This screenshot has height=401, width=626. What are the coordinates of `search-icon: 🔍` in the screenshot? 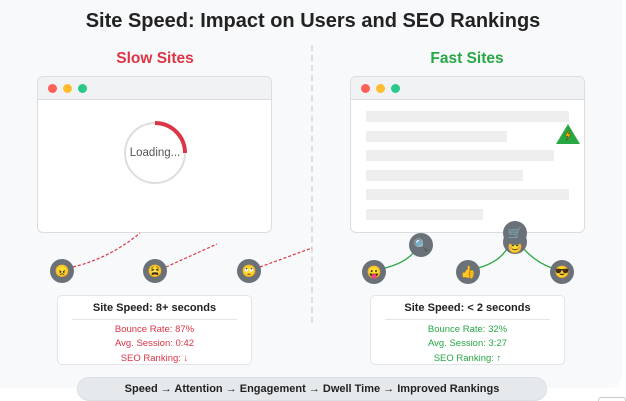 It's located at (421, 245).